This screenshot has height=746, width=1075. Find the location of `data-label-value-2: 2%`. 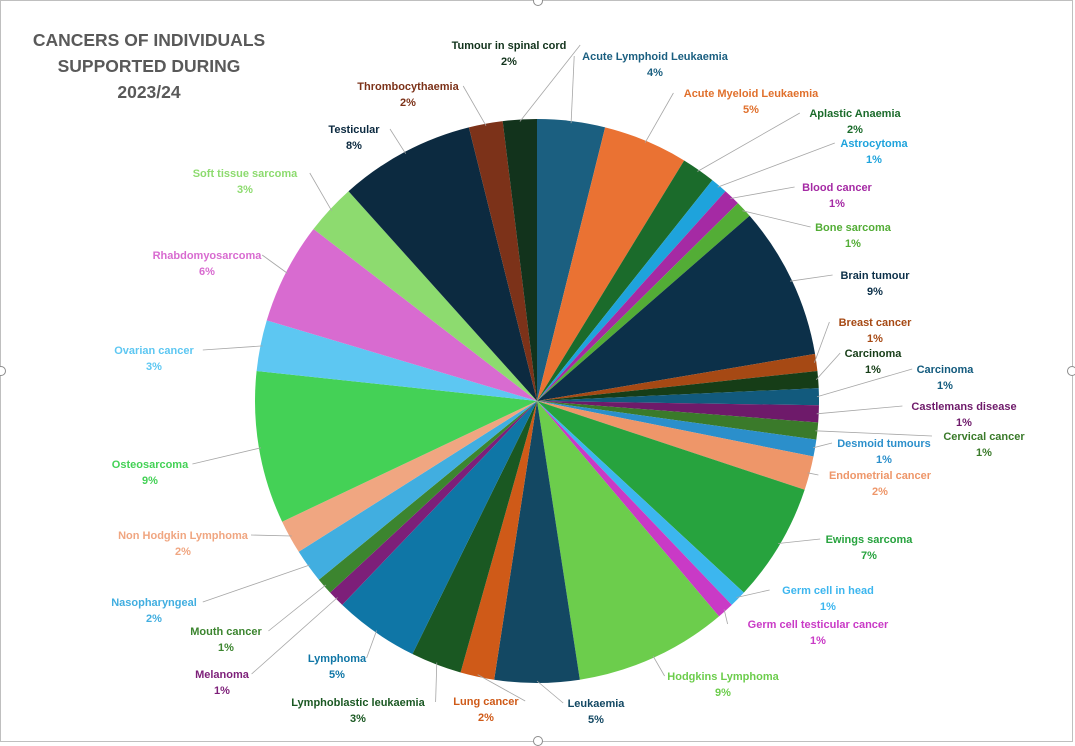

data-label-value-2: 2% is located at coordinates (855, 130).